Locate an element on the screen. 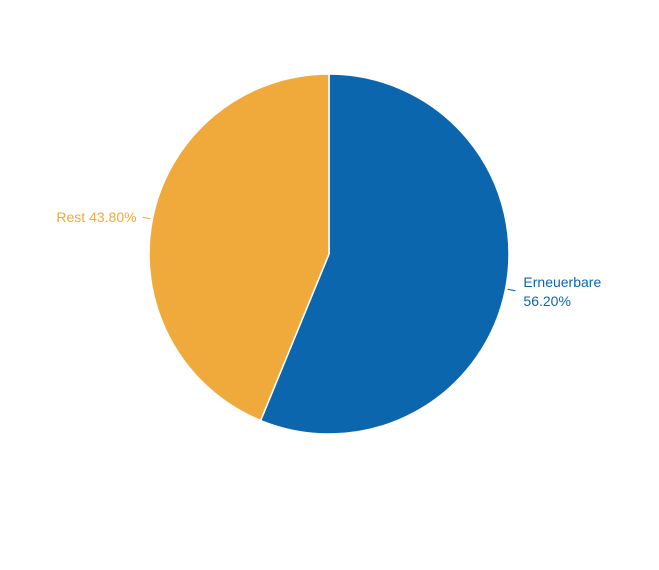  leader-line-erneuerbare is located at coordinates (511, 290).